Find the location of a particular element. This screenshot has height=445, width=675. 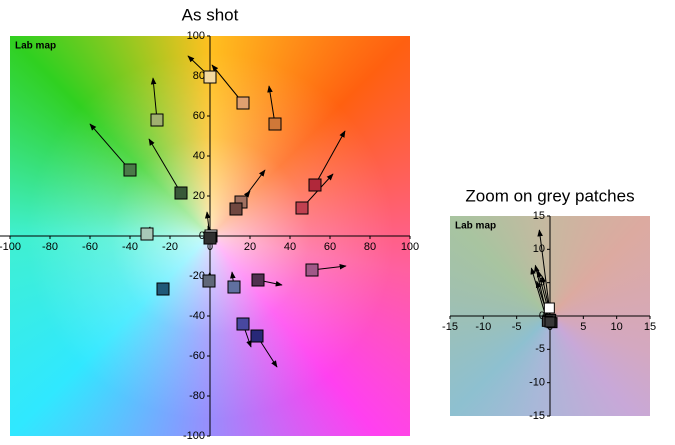

y-tick-label: -80 is located at coordinates (197, 396).